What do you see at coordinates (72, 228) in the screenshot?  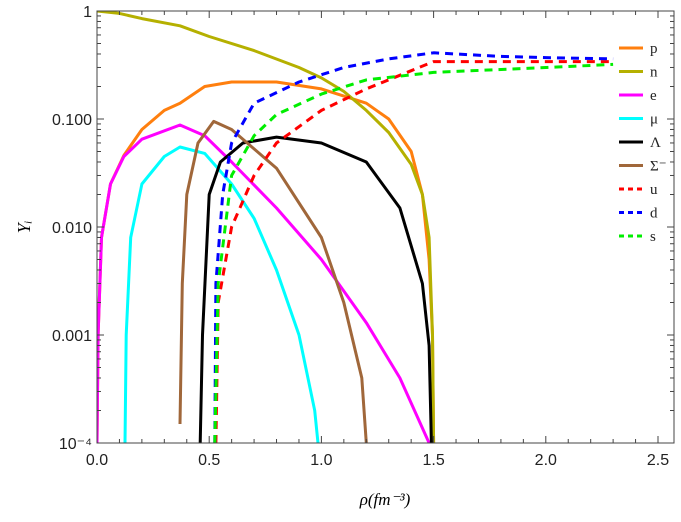 I see `y-tick-label: 0.010` at bounding box center [72, 228].